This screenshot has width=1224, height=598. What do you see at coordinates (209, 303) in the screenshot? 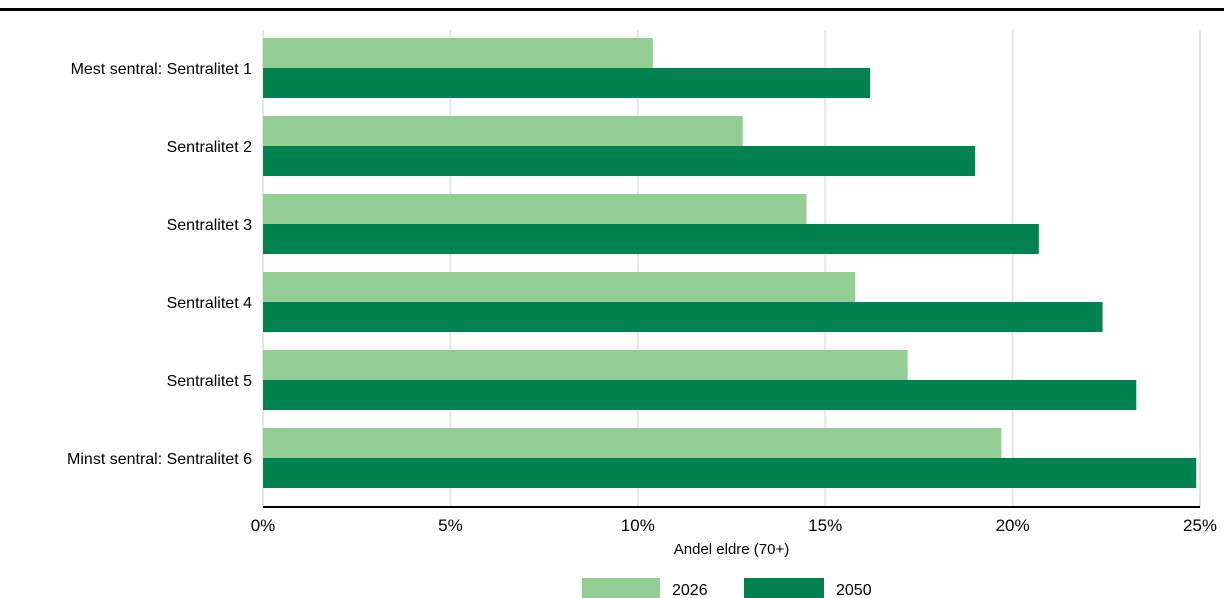
I see `category-label: Sentralitet 4` at bounding box center [209, 303].